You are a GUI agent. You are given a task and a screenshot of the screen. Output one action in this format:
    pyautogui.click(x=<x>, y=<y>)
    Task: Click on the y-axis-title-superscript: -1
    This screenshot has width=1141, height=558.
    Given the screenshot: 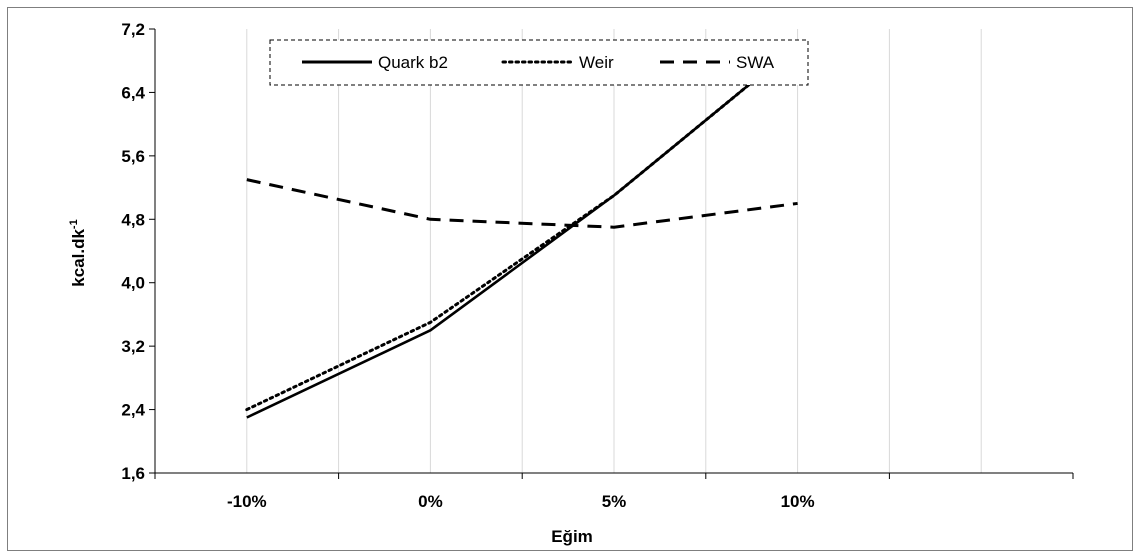 What is the action you would take?
    pyautogui.click(x=74, y=224)
    